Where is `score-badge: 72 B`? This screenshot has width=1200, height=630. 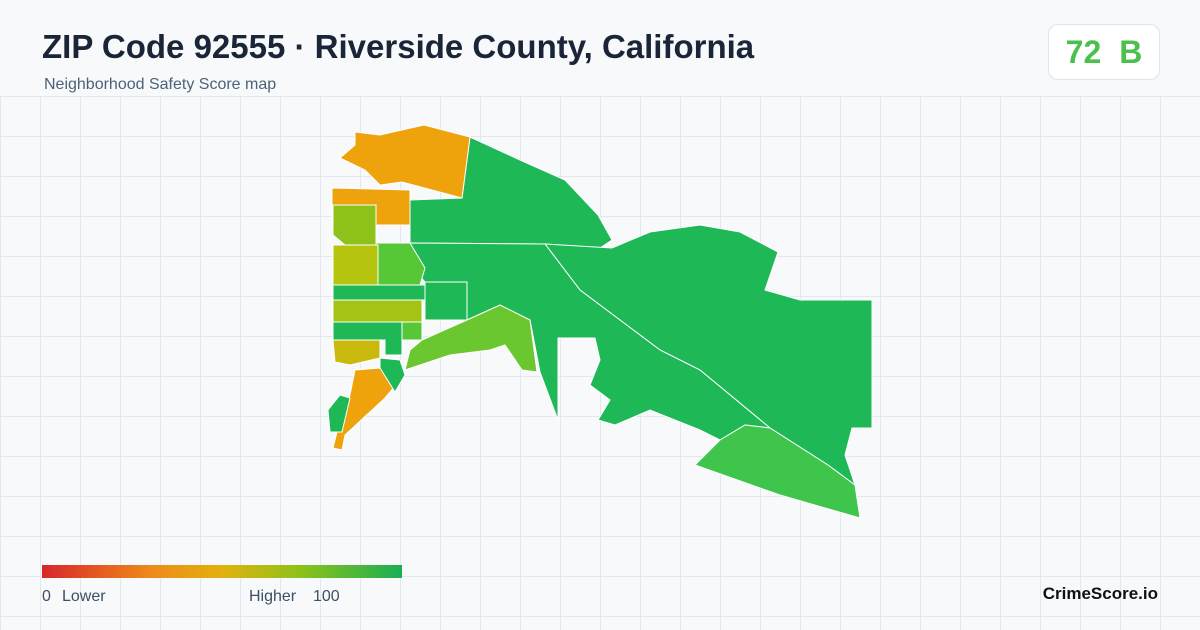
score-badge: 72 B is located at coordinates (1104, 52).